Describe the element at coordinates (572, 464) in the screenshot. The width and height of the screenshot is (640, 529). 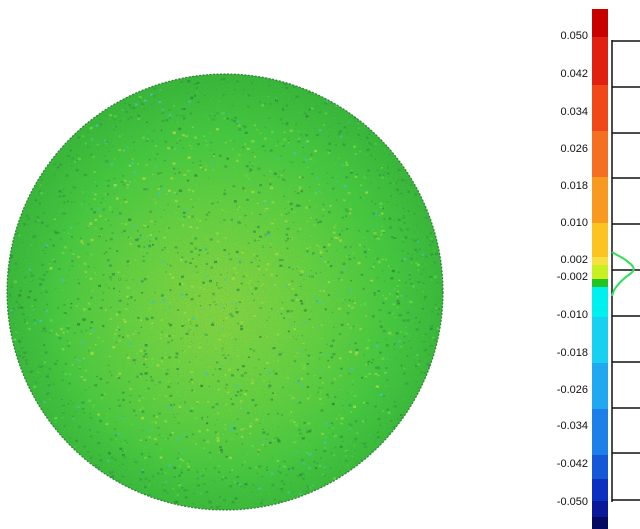
I see `colorbar-tick-label: -0.042` at that location.